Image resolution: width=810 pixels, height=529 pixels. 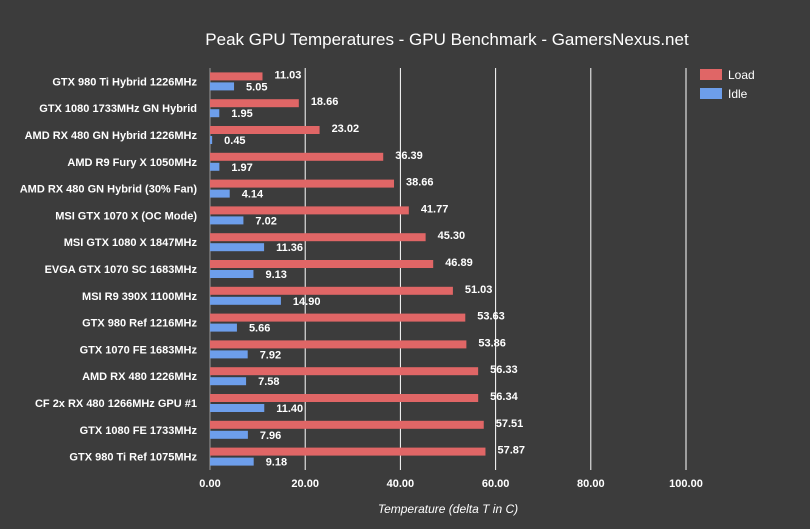 I want to click on idle-value-label: 4.14, so click(x=253, y=195).